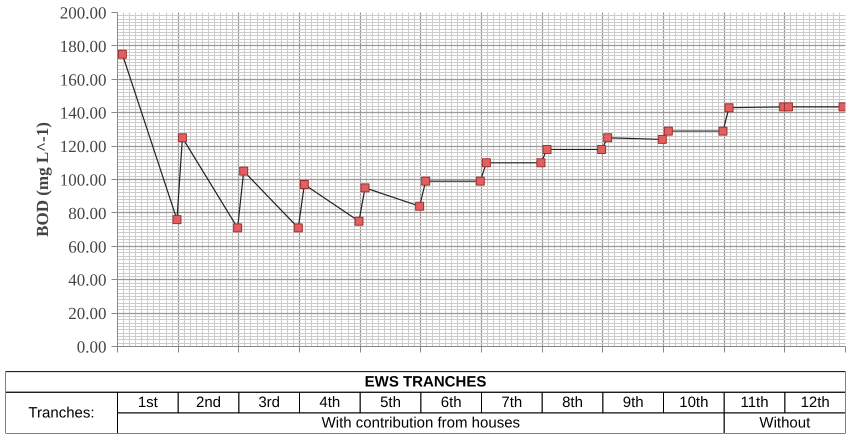  I want to click on x-axis-title: EWS TRANCHES, so click(425, 381).